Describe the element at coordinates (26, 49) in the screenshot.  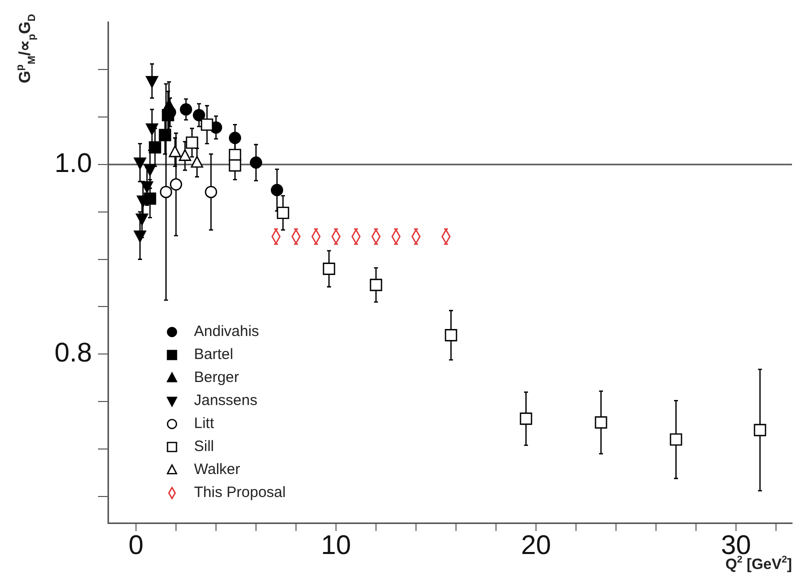
I see `y-axis-title: GpM/∝pGD` at that location.